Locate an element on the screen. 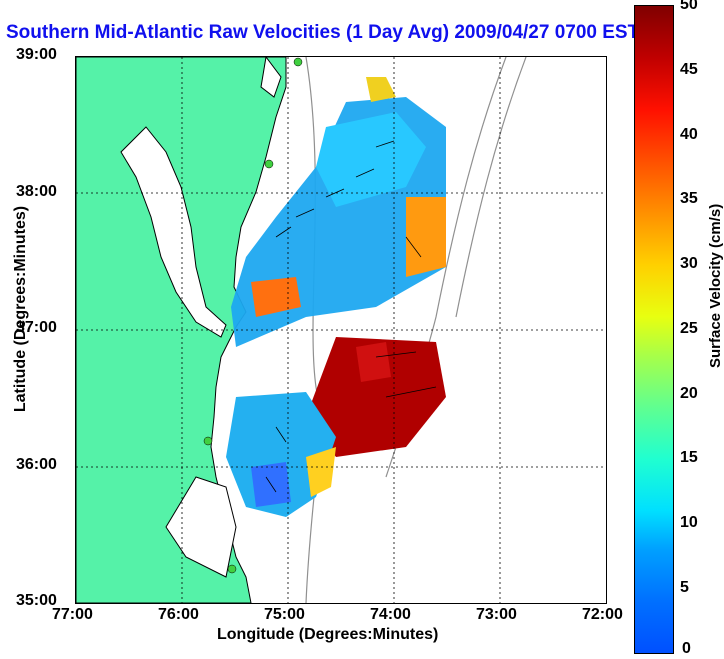  x-tick: 74:00 is located at coordinates (390, 614).